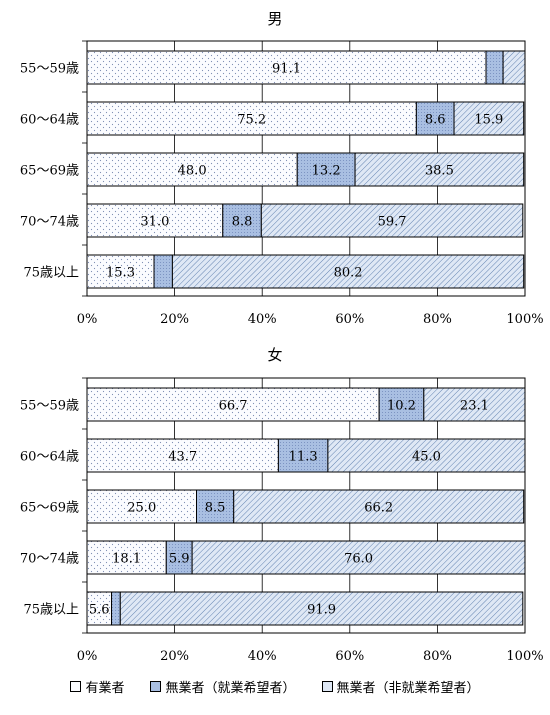 This screenshot has width=550, height=715. I want to click on data-label-employed: 91.1, so click(286, 69).